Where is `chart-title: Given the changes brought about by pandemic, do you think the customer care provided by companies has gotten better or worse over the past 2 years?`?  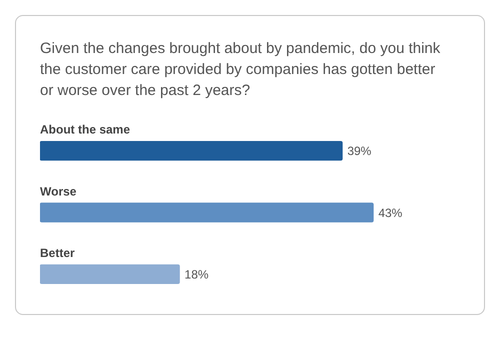
chart-title: Given the changes brought about by pandemic, do you think the customer care provided by companies has gotten better or worse over the past 2 years? is located at coordinates (241, 70).